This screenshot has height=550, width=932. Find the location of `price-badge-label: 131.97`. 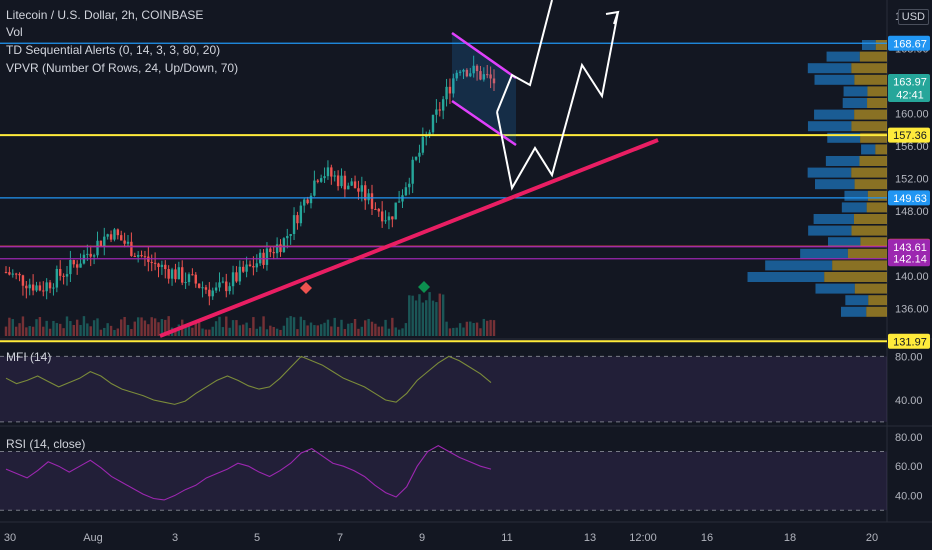

price-badge-label: 131.97 is located at coordinates (910, 342).